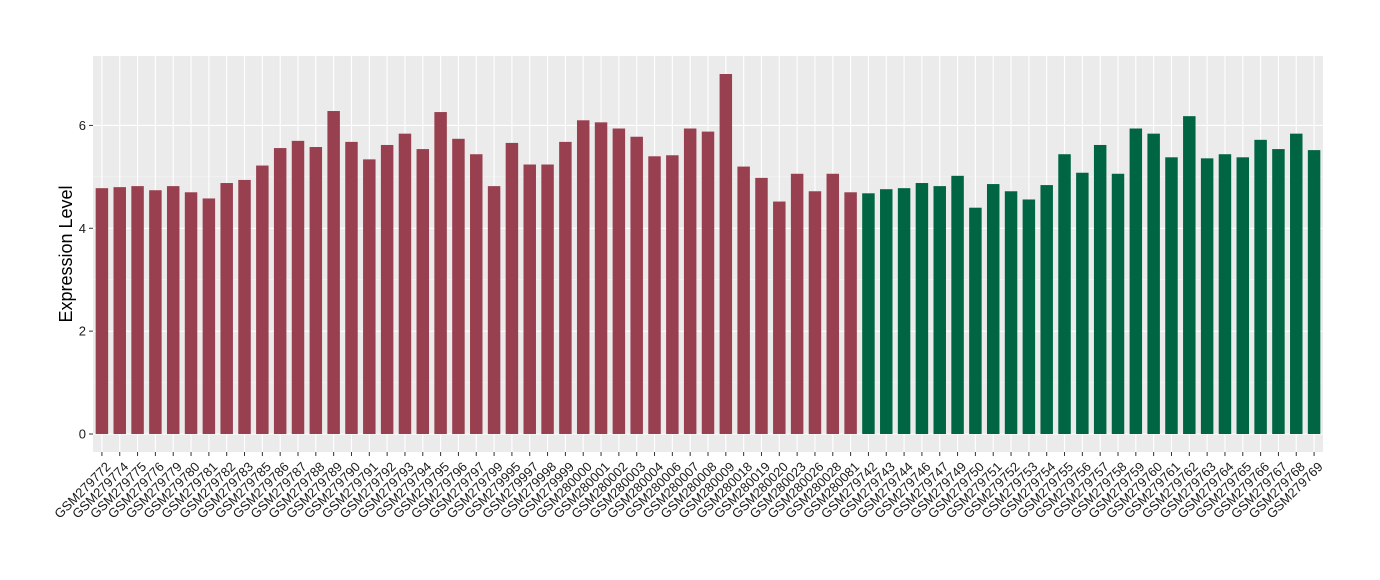 This screenshot has width=1380, height=580. Describe the element at coordinates (82, 331) in the screenshot. I see `y-tick-label: 2` at that location.